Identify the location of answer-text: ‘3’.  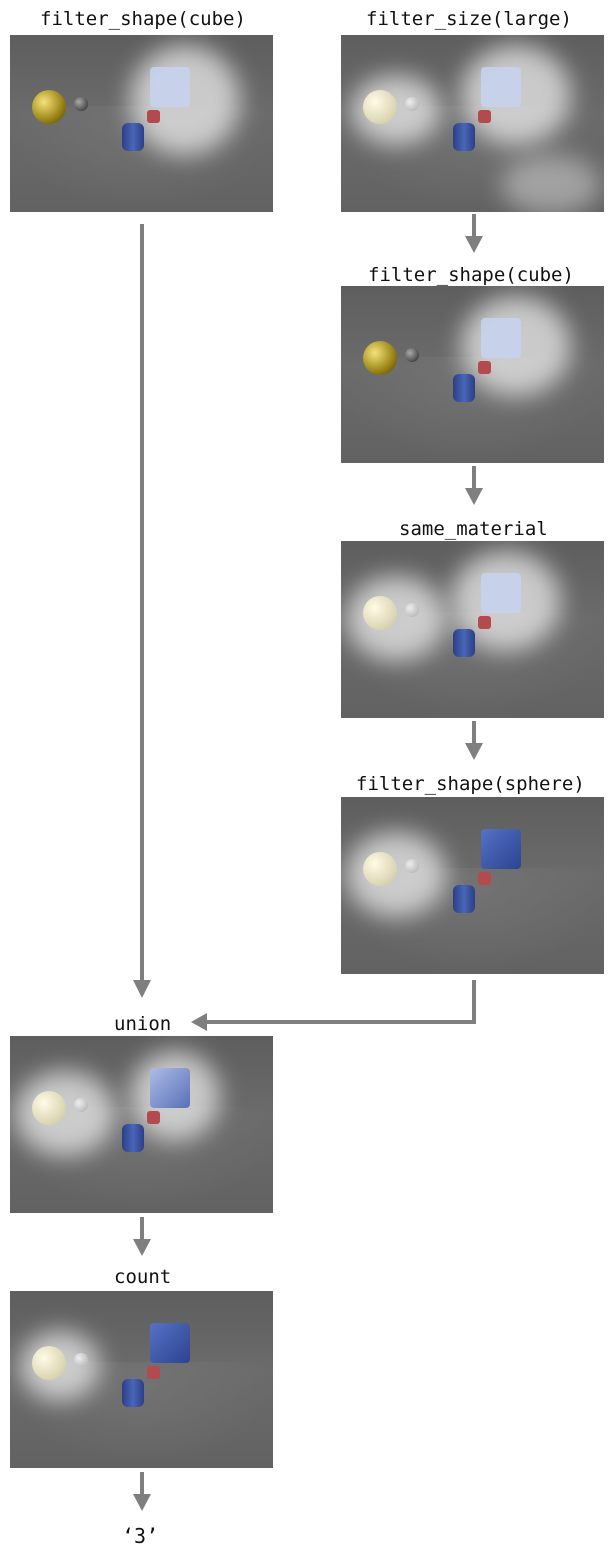
(140, 1536).